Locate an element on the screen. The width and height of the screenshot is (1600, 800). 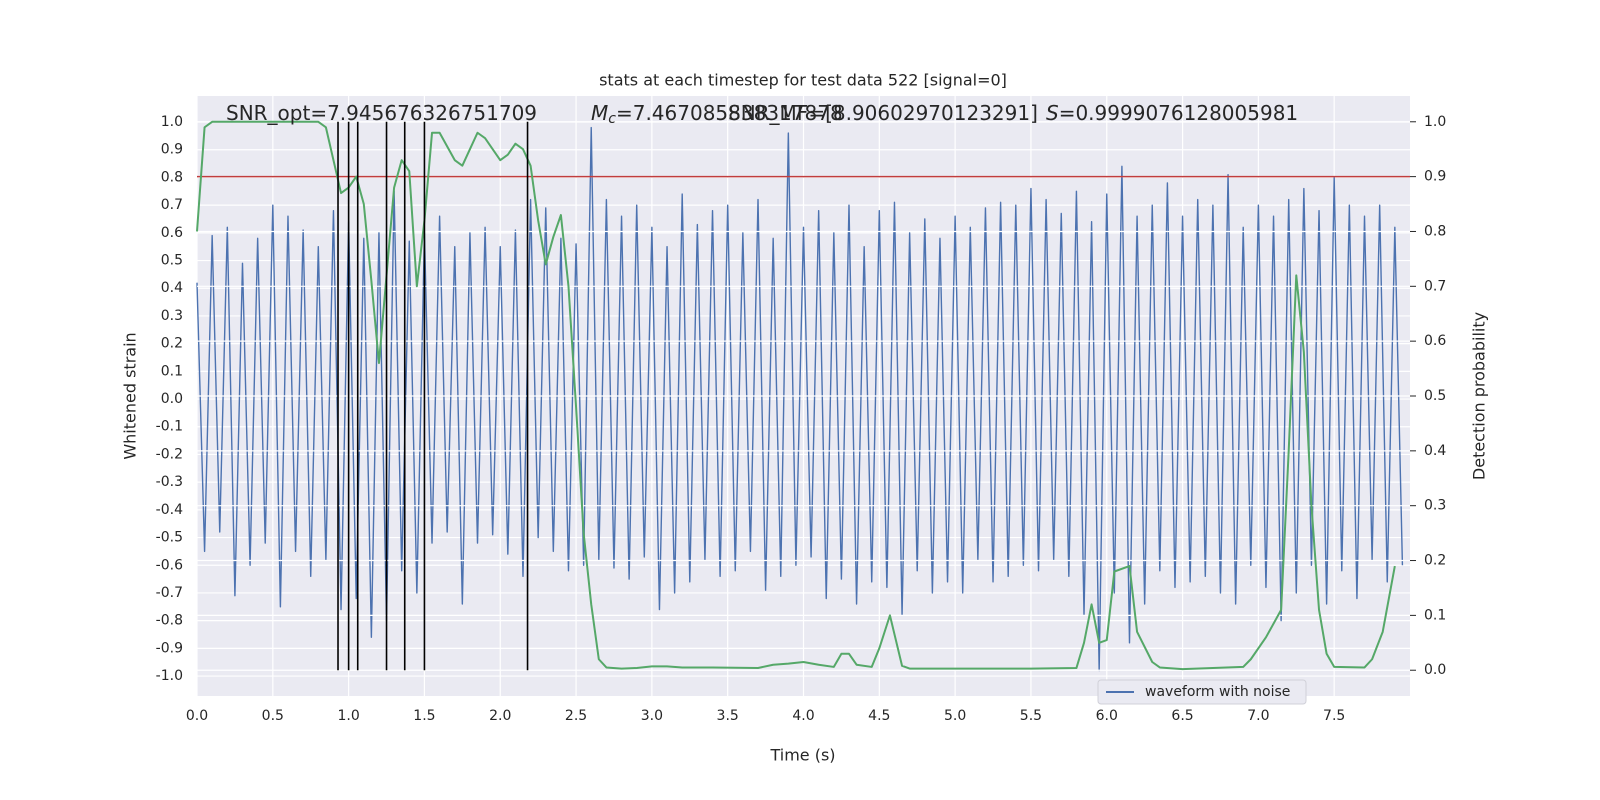
x-tick-label: 3.0 is located at coordinates (652, 716).